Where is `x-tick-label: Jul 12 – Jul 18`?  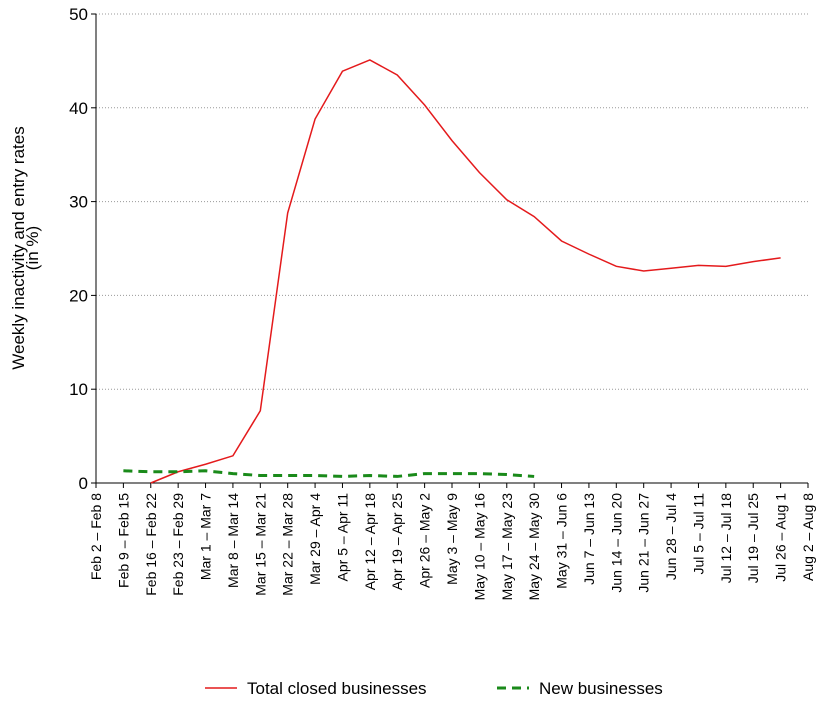 x-tick-label: Jul 12 – Jul 18 is located at coordinates (726, 538).